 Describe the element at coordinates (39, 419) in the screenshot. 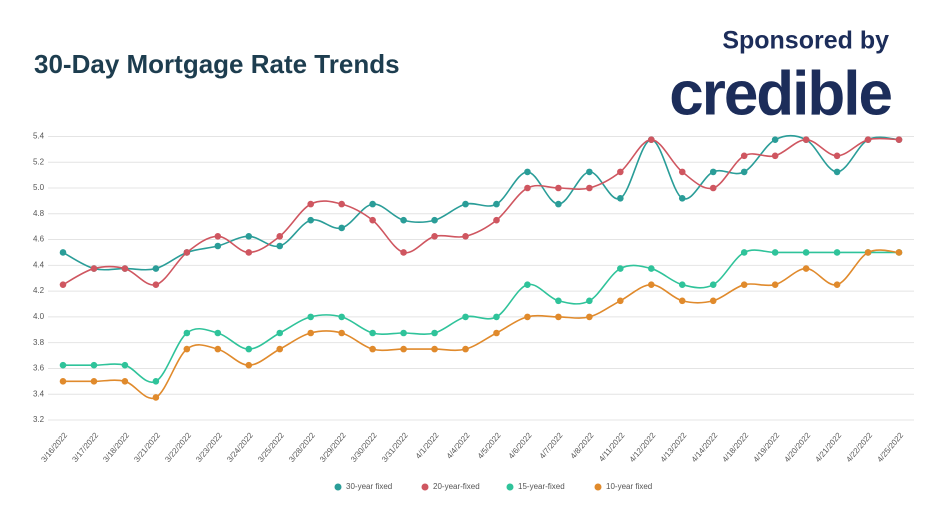

I see `y-tick-label: 3.2` at that location.